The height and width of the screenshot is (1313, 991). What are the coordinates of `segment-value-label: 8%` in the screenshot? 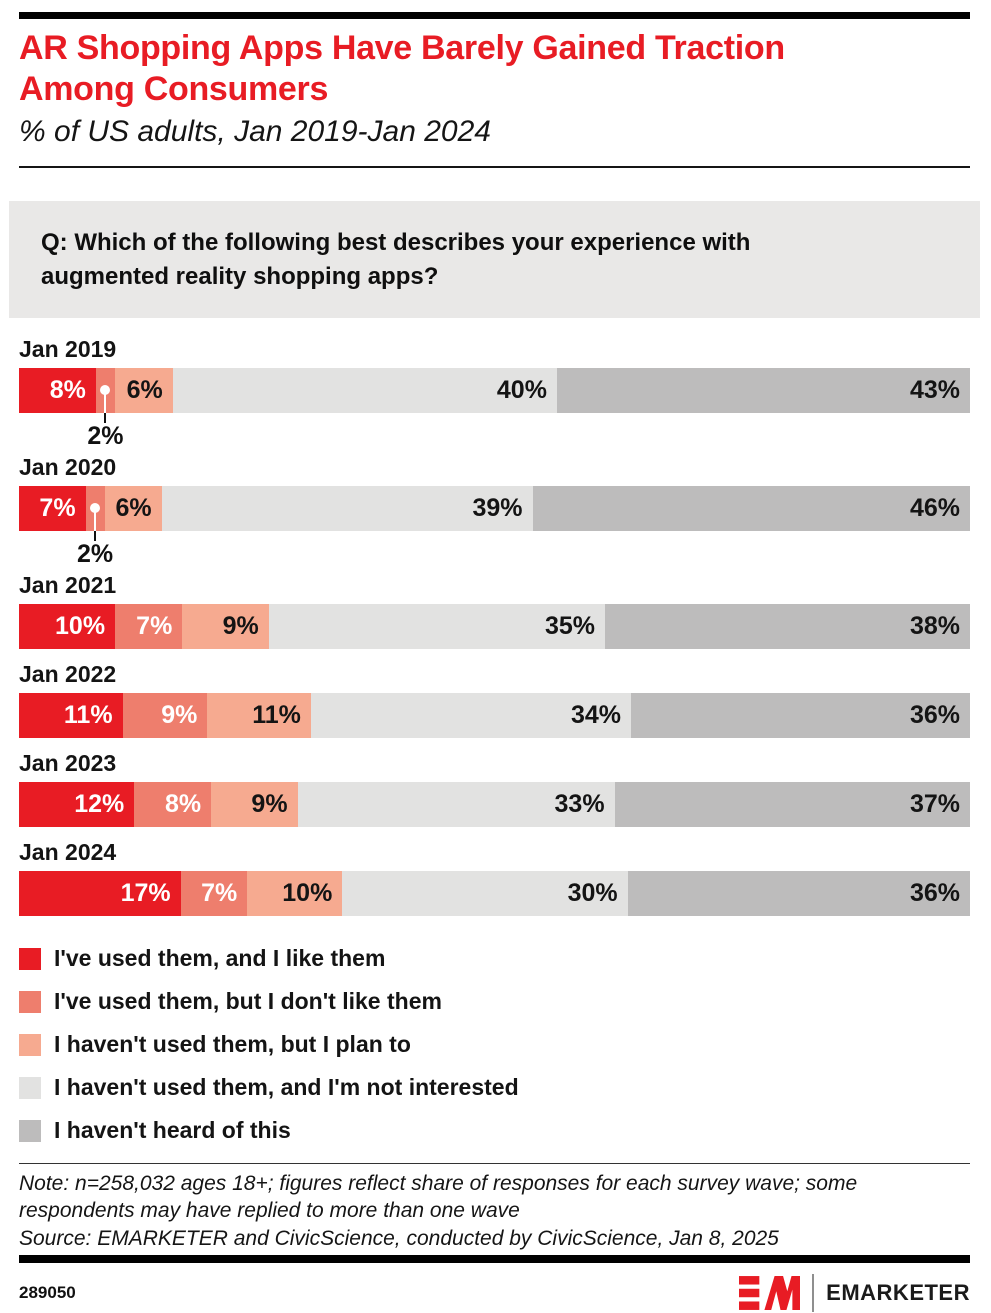 It's located at (67, 389).